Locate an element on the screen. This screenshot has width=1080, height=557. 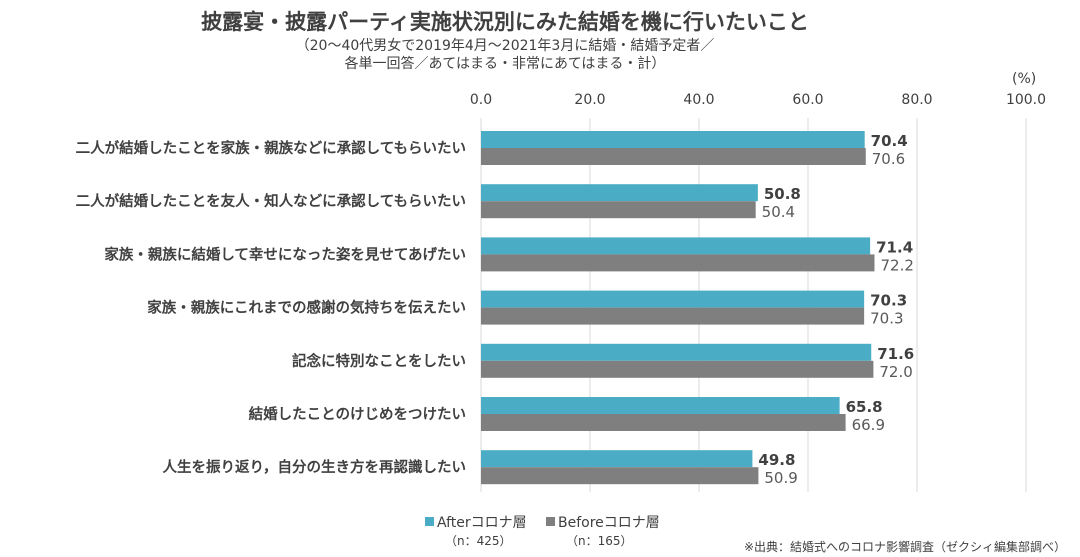
category-label: 記念に特別なことをしたい is located at coordinates (379, 361).